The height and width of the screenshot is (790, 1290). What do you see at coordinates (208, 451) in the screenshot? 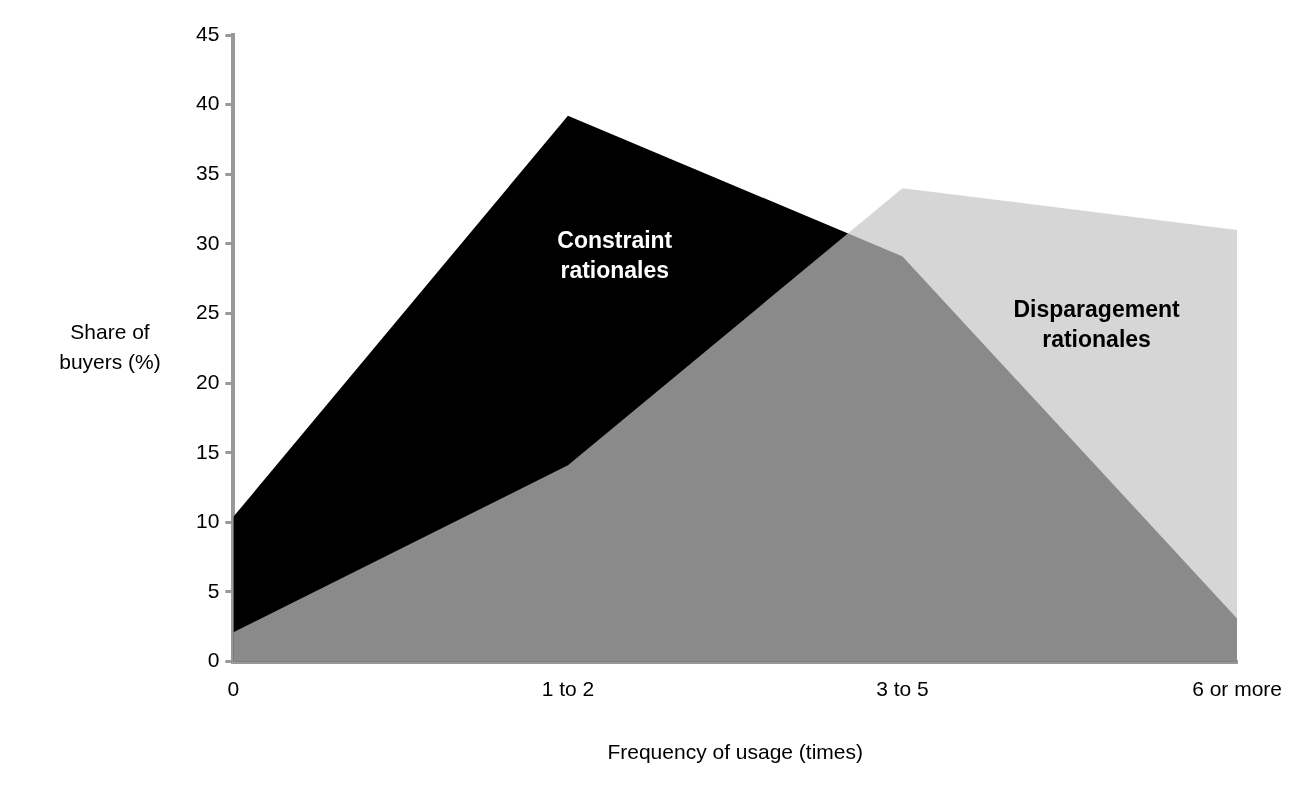
I see `y-tick-label: 15` at bounding box center [208, 451].